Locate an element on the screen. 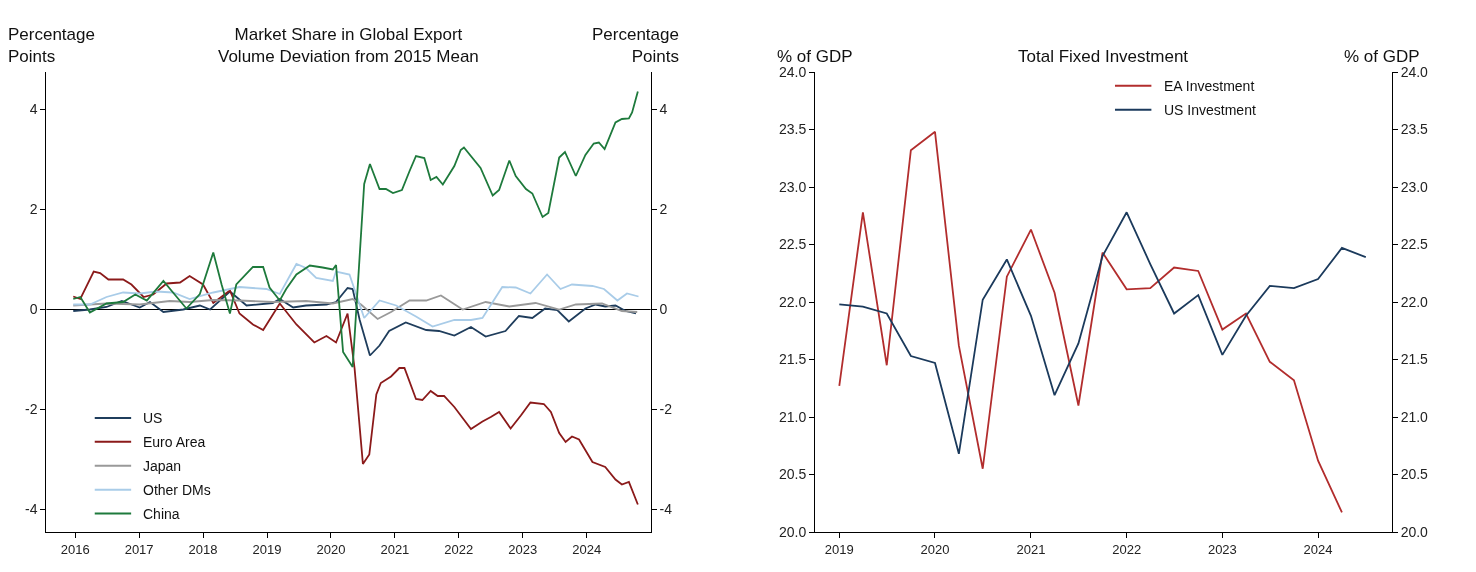  y2-tick-label: 21.5 is located at coordinates (1414, 359).